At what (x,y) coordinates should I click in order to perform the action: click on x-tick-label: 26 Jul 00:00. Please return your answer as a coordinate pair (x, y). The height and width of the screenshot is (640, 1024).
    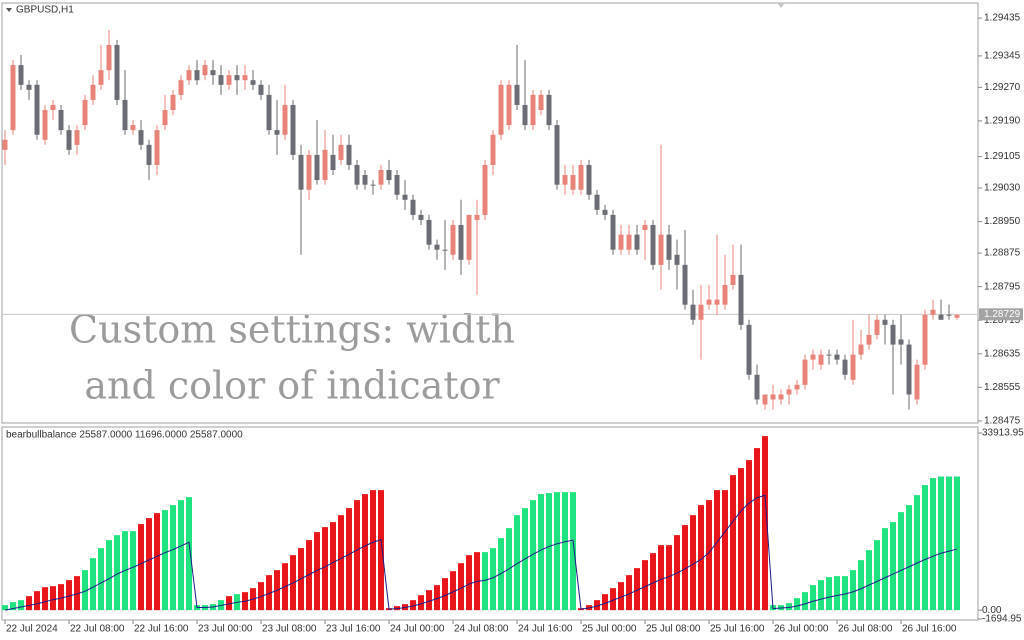
    Looking at the image, I should click on (801, 629).